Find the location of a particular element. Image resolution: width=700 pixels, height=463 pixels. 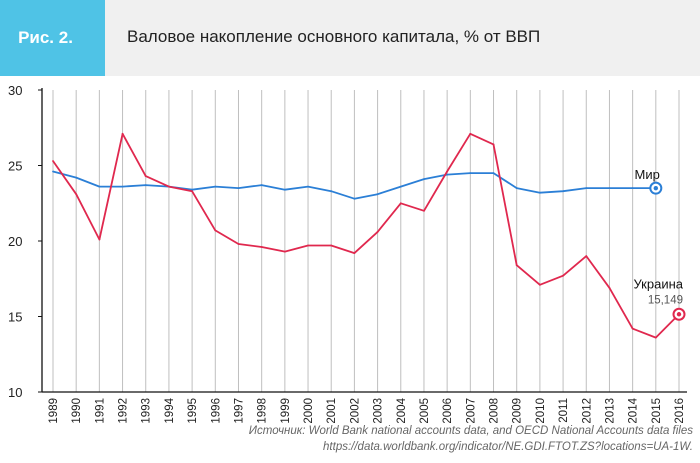

series-0-name-label: Мир is located at coordinates (646, 174).